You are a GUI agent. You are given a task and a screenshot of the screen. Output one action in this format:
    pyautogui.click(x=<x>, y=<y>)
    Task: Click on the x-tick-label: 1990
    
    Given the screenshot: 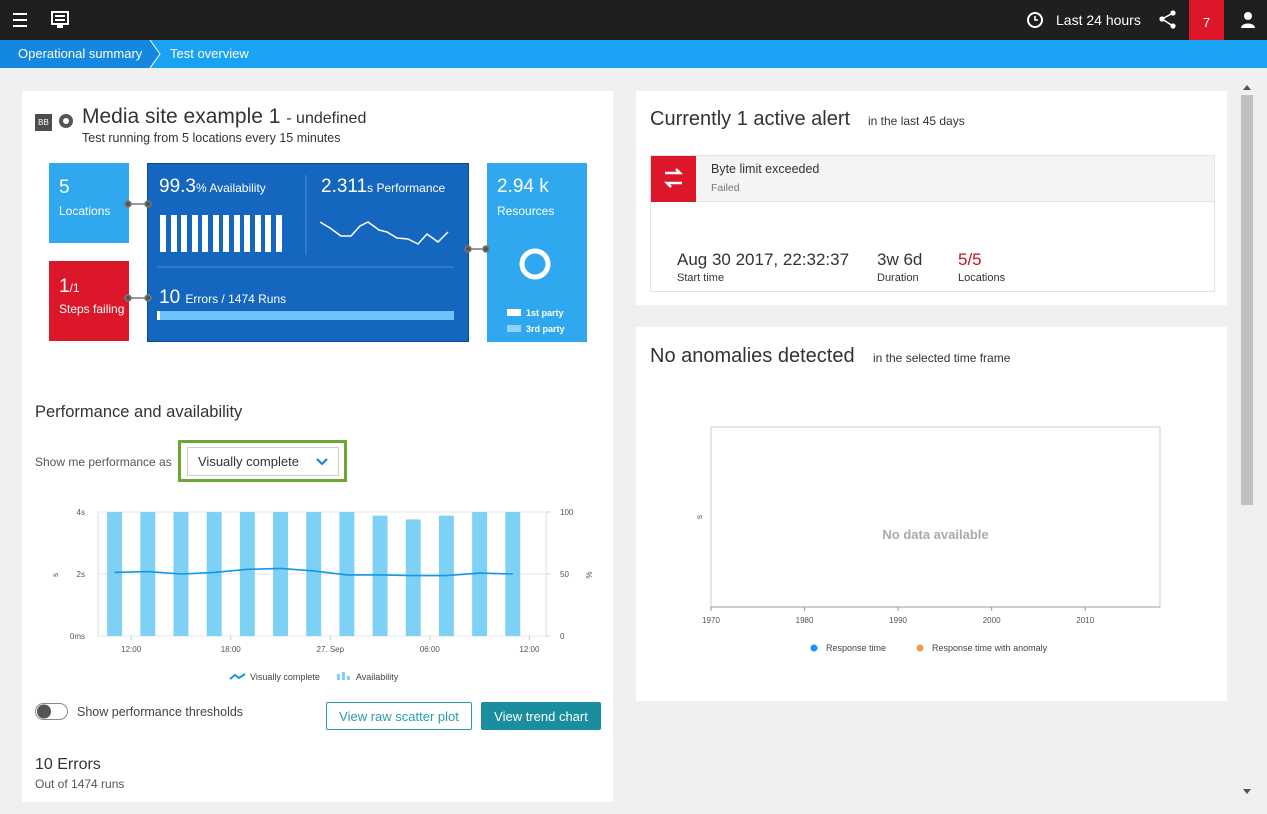 What is the action you would take?
    pyautogui.click(x=898, y=620)
    